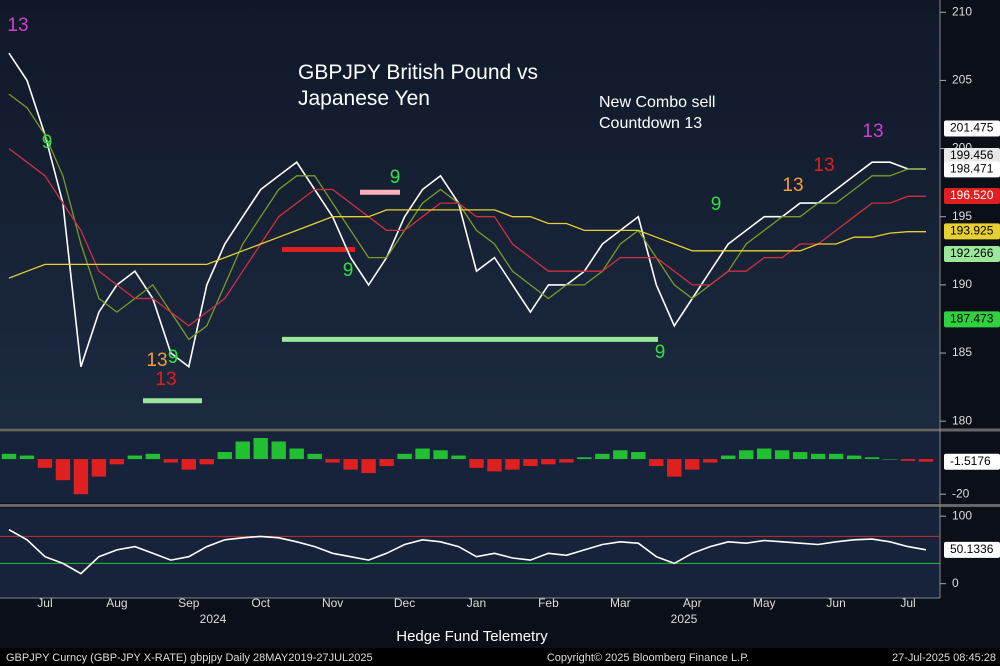 This screenshot has width=1000, height=666. What do you see at coordinates (962, 515) in the screenshot?
I see `y-tick-label: 100` at bounding box center [962, 515].